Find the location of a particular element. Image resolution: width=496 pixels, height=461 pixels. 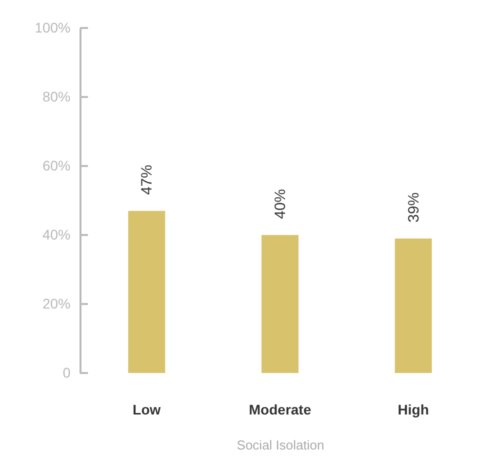

y-tick-label: 80% is located at coordinates (56, 96).